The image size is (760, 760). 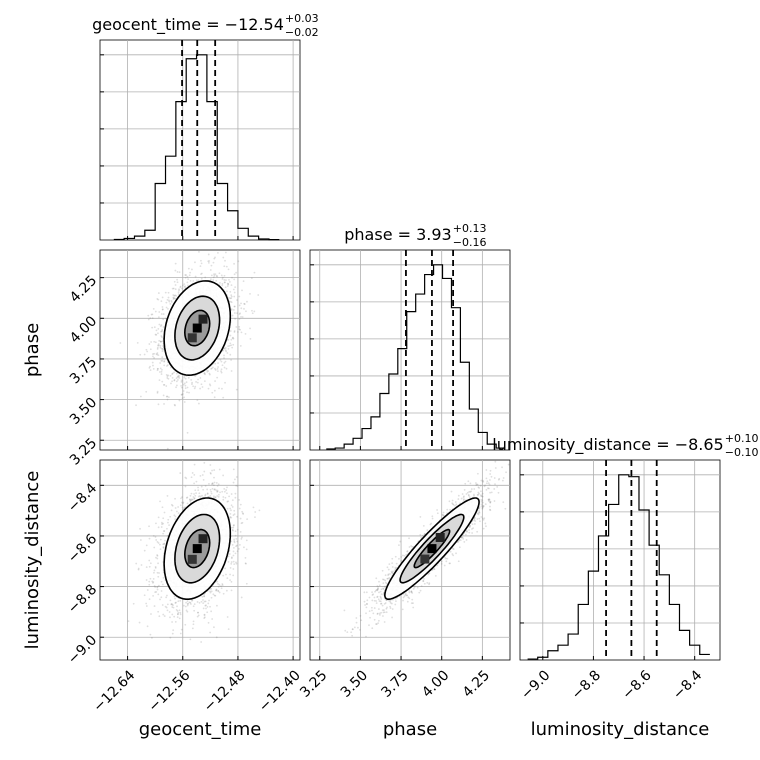 I want to click on title-lower-error: −0.10, so click(x=742, y=452).